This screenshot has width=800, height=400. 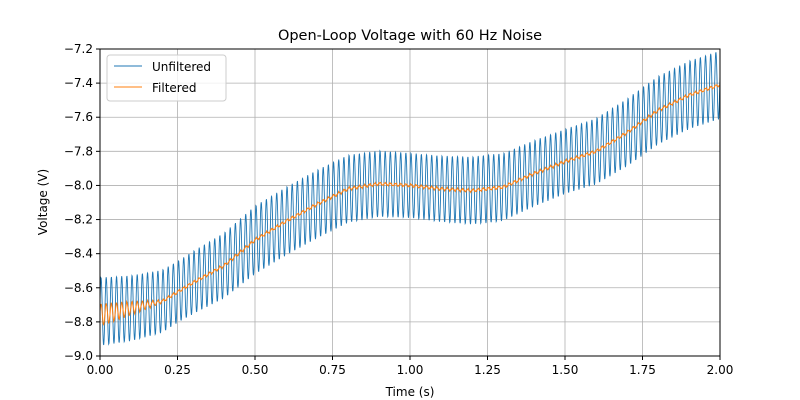 What do you see at coordinates (177, 370) in the screenshot?
I see `x-tick-label: 0.25` at bounding box center [177, 370].